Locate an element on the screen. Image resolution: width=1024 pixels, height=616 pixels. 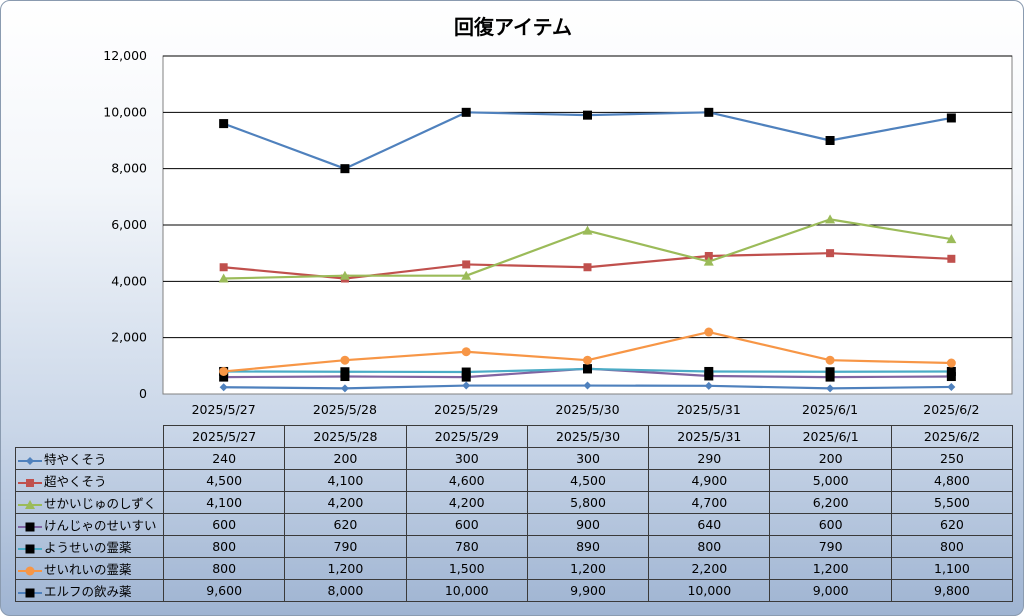
series-name: 特やくそう is located at coordinates (75, 459).